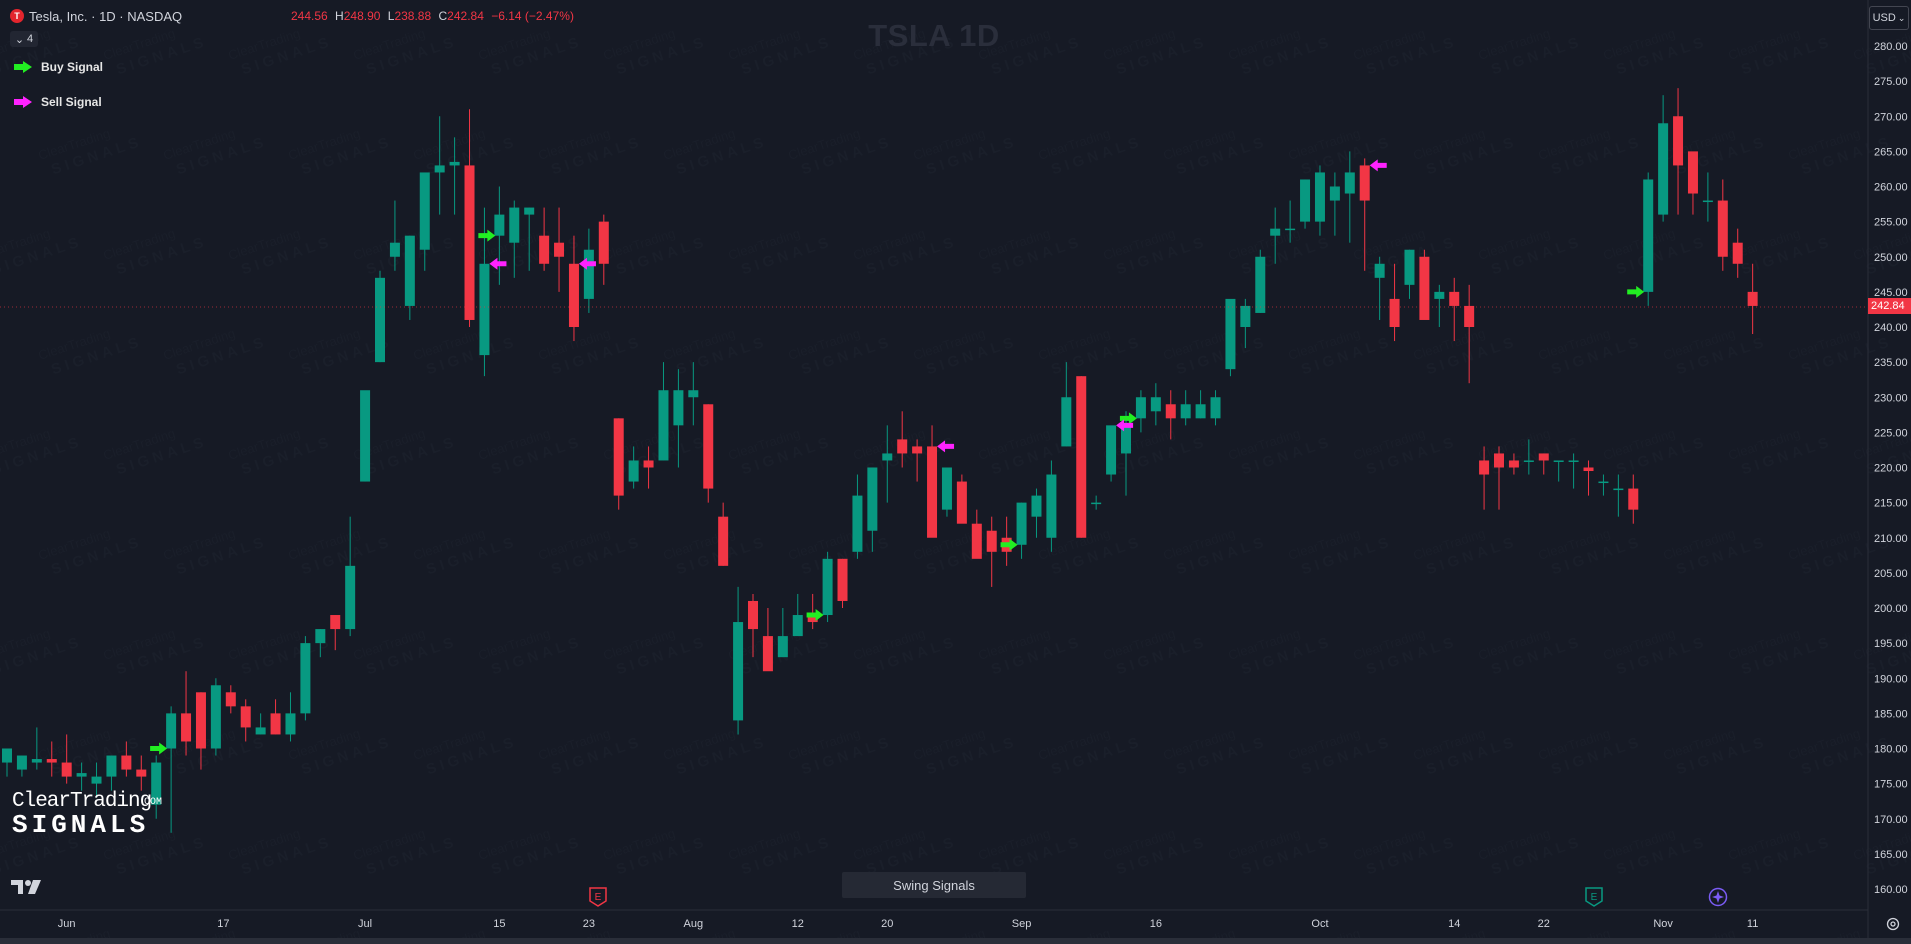 This screenshot has width=1911, height=944. I want to click on y-tick-label: 230.00, so click(1891, 398).